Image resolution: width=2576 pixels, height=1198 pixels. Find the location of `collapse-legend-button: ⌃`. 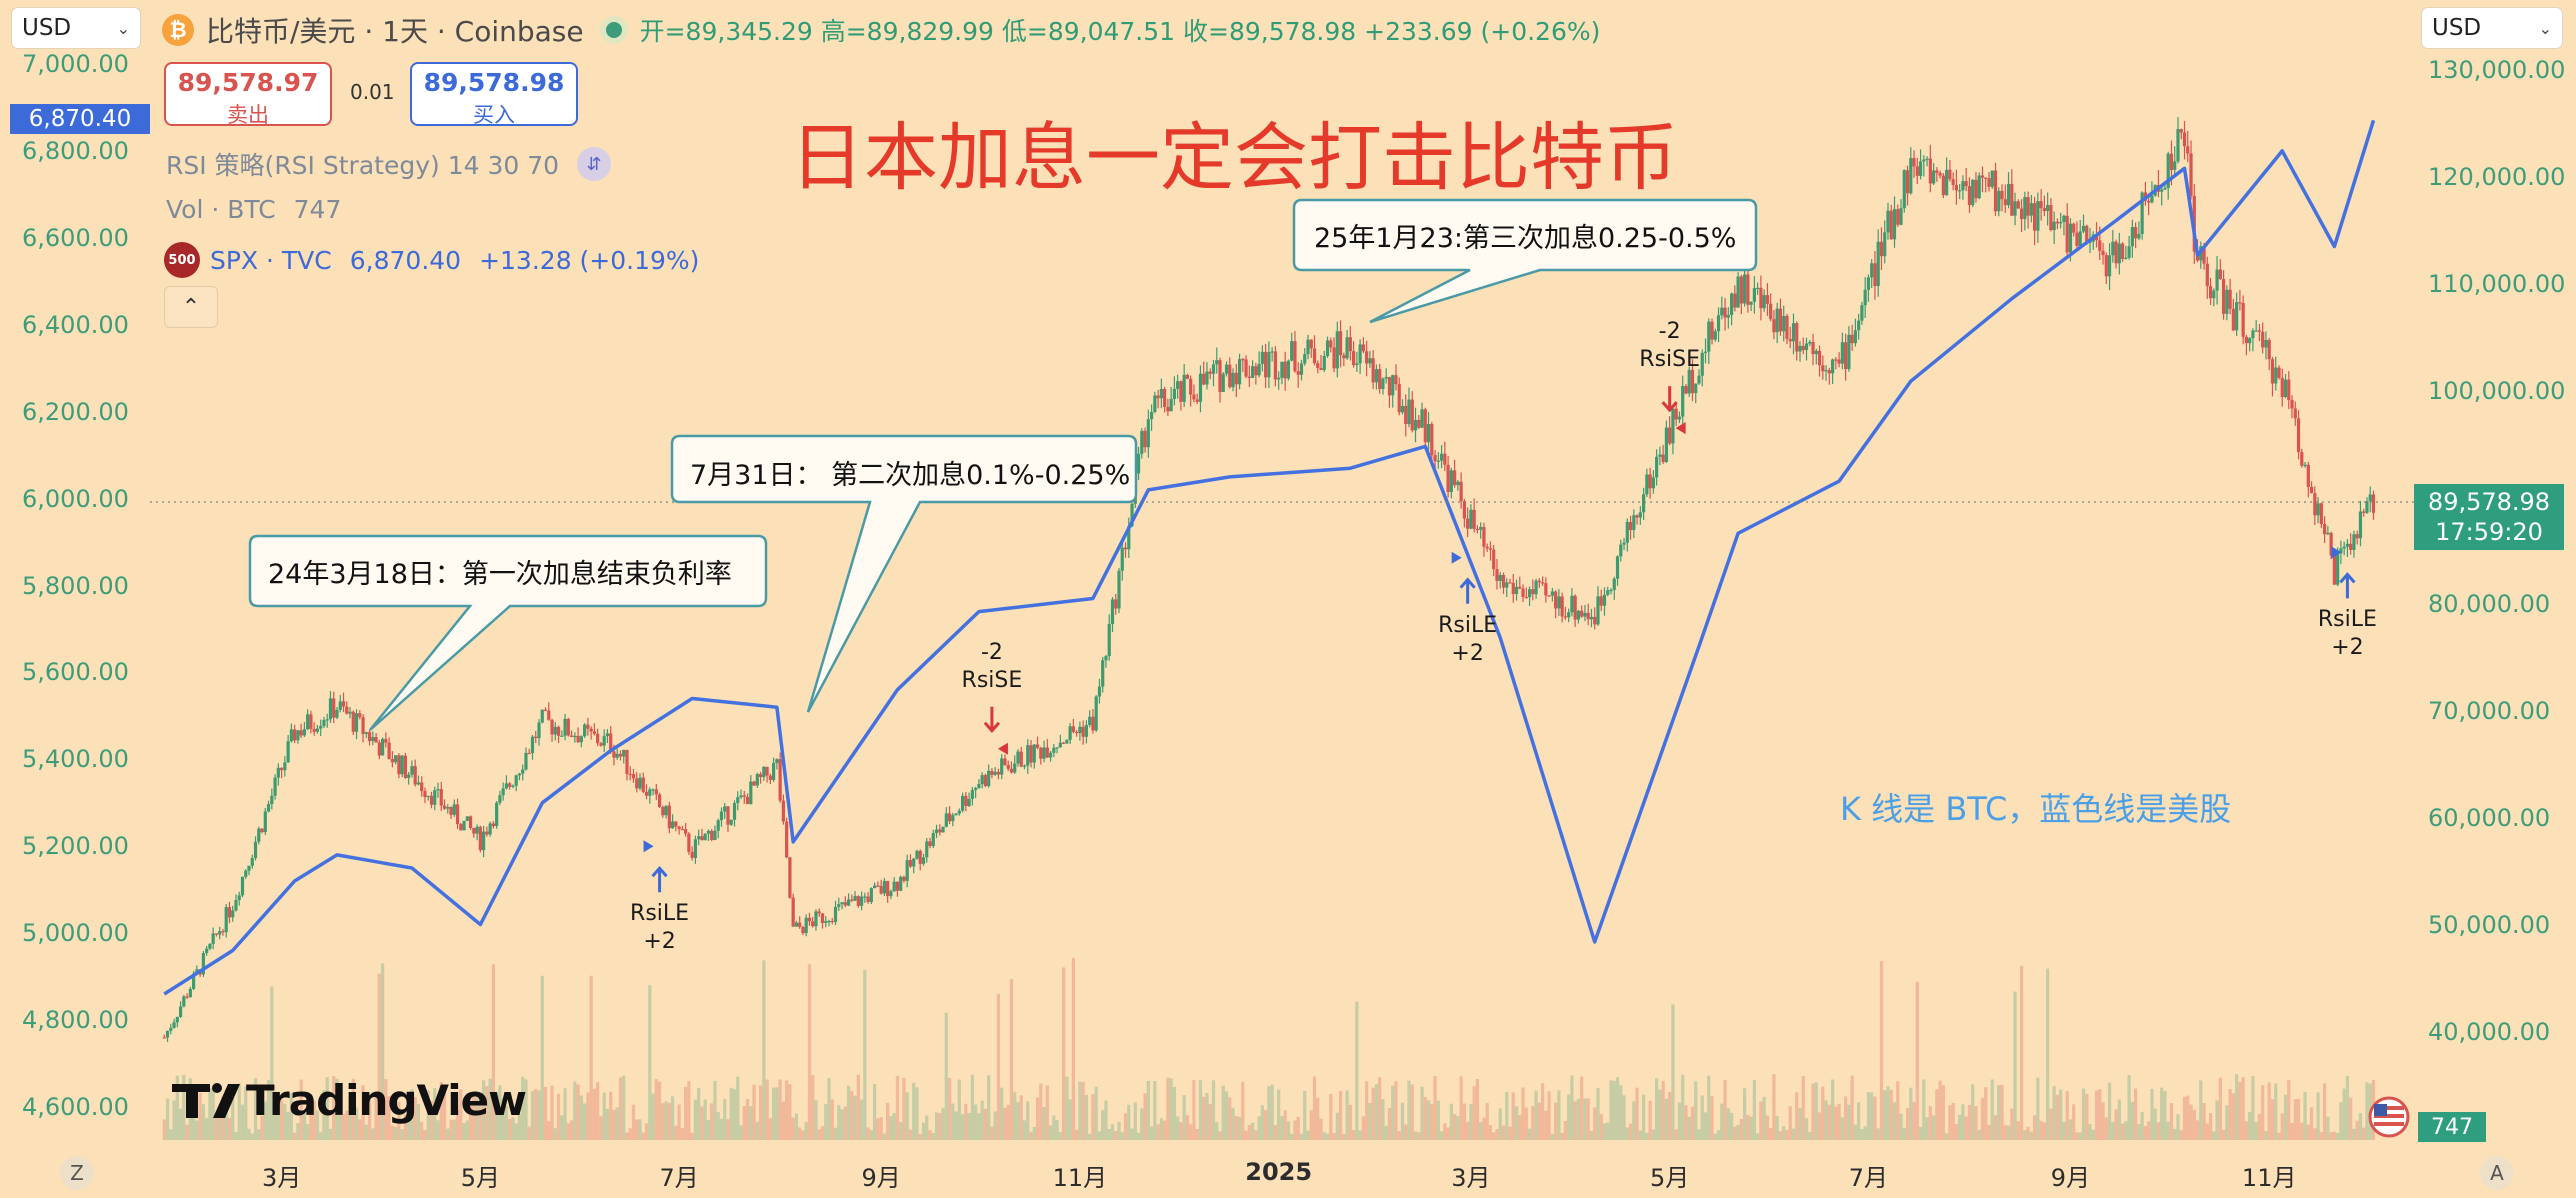

collapse-legend-button: ⌃ is located at coordinates (191, 307).